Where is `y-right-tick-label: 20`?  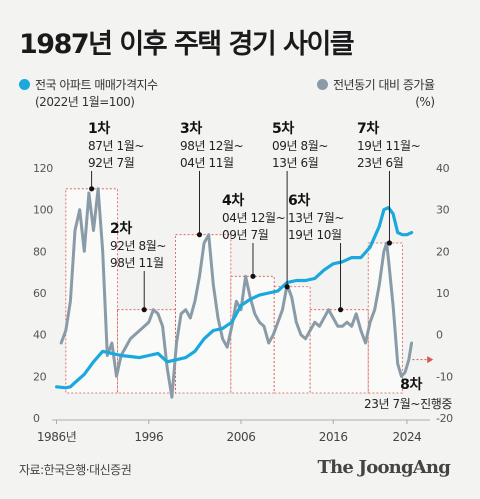
y-right-tick-label: 20 is located at coordinates (443, 251).